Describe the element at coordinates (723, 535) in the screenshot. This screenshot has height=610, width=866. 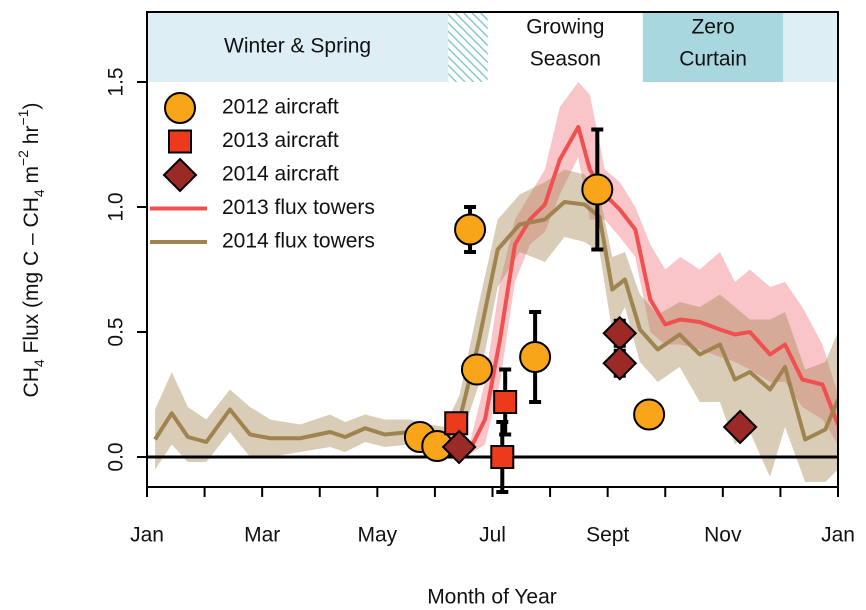
I see `x-tick-label: Nov` at that location.